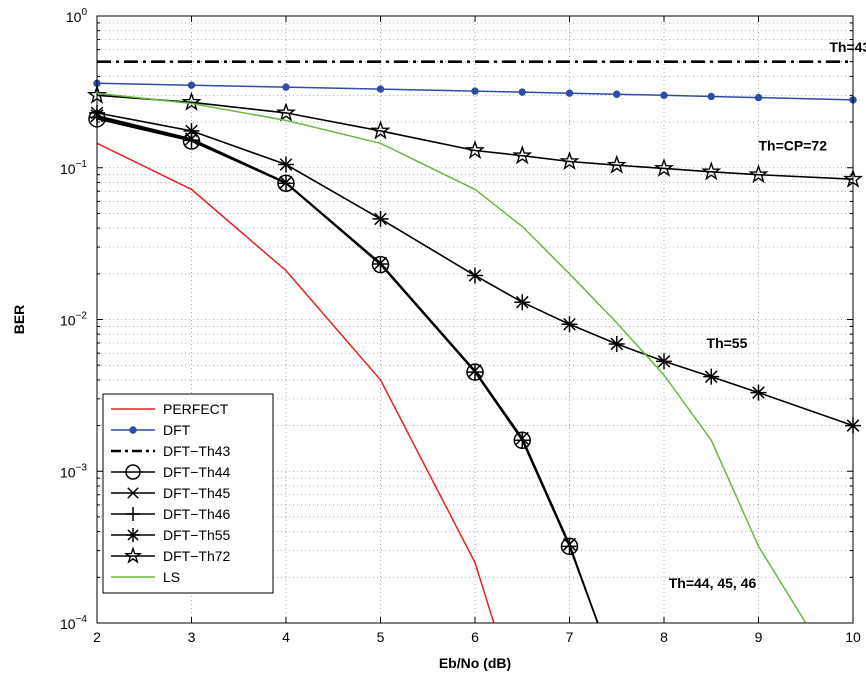 The image size is (866, 683). I want to click on legend-entry: PERFECT, so click(170, 409).